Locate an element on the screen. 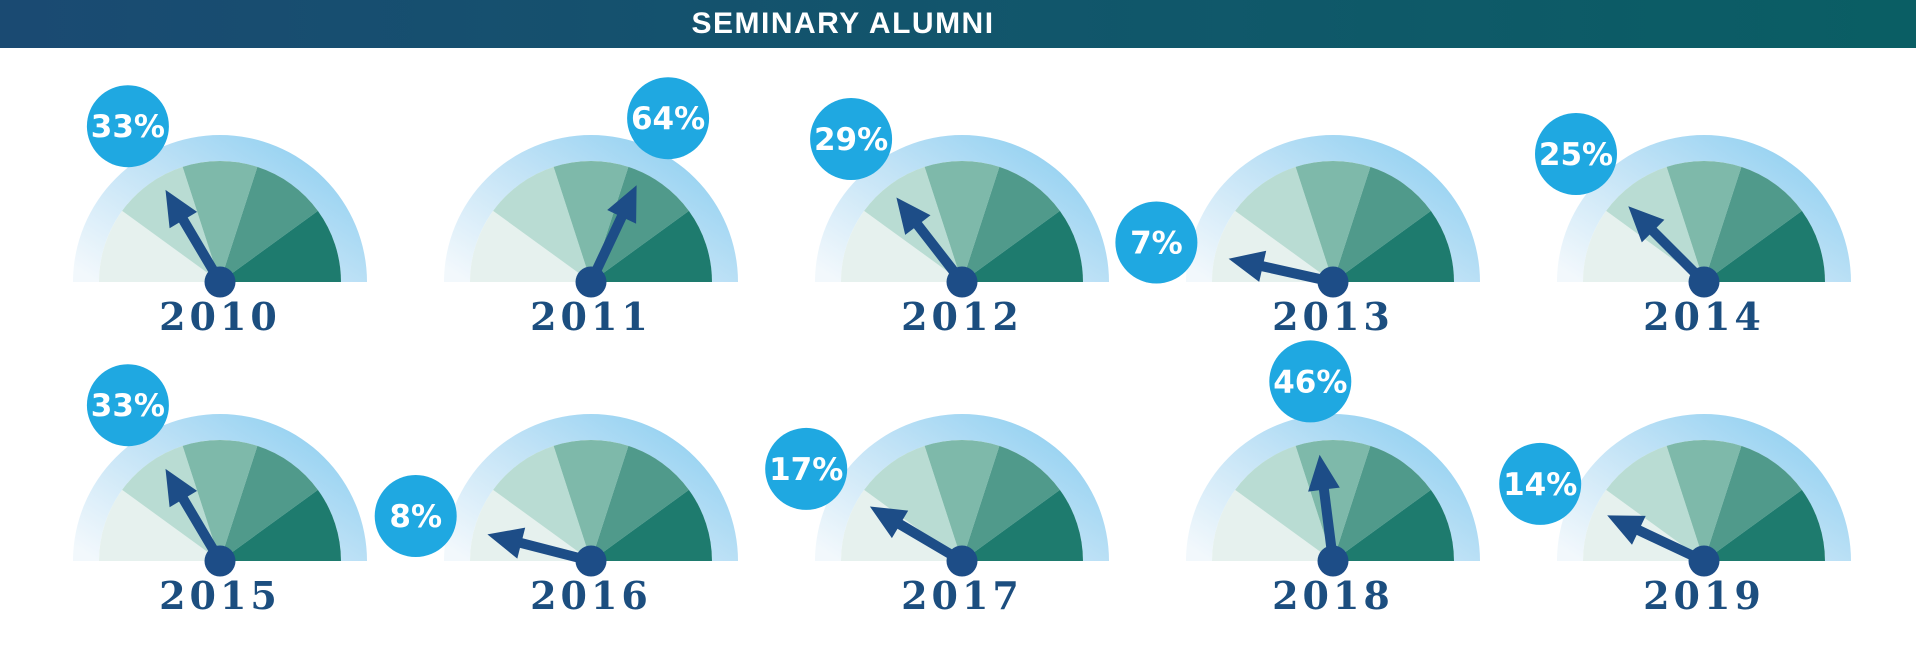 The image size is (1916, 661). page-title: SEMINARY ALUMNI is located at coordinates (843, 23).